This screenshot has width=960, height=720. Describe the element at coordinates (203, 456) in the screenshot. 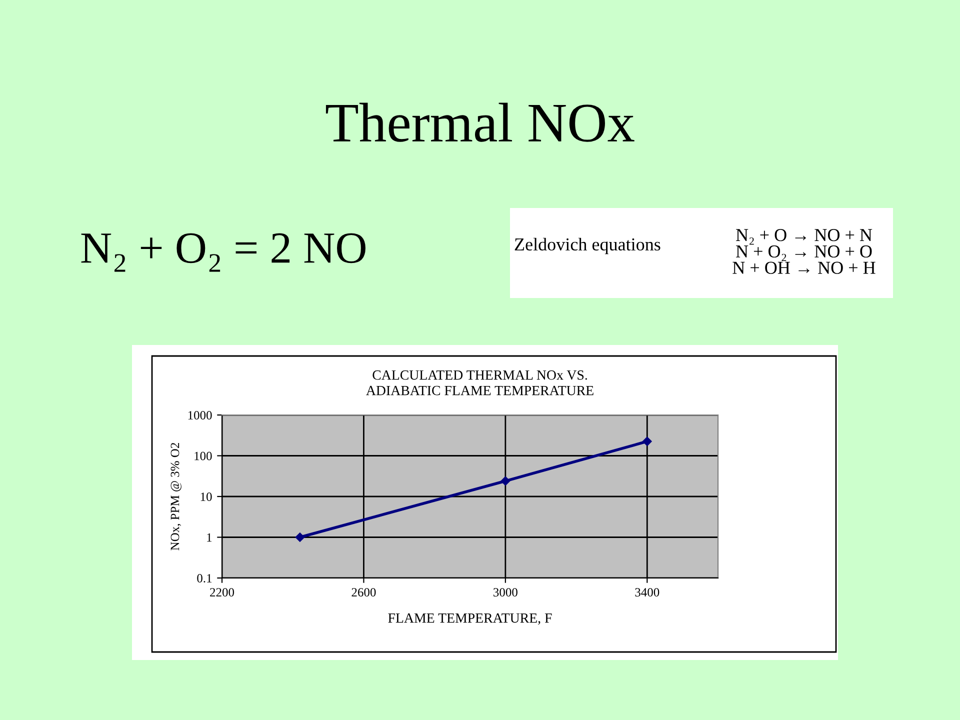

I see `y-tick-label: 100` at that location.